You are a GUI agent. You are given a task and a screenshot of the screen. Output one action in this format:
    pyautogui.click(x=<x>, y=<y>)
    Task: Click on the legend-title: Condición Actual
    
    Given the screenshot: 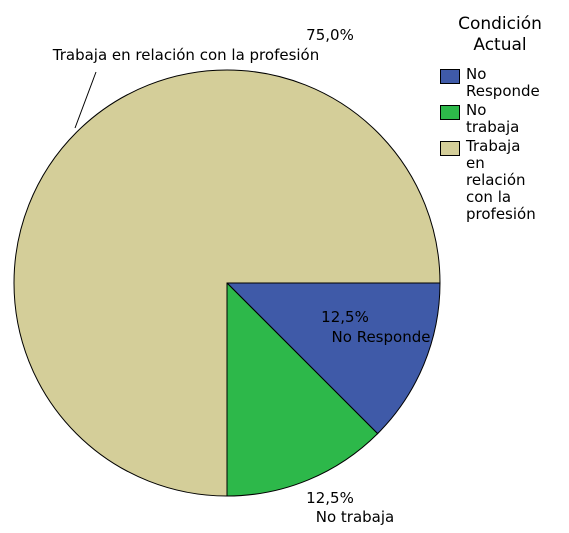 What is the action you would take?
    pyautogui.click(x=500, y=34)
    